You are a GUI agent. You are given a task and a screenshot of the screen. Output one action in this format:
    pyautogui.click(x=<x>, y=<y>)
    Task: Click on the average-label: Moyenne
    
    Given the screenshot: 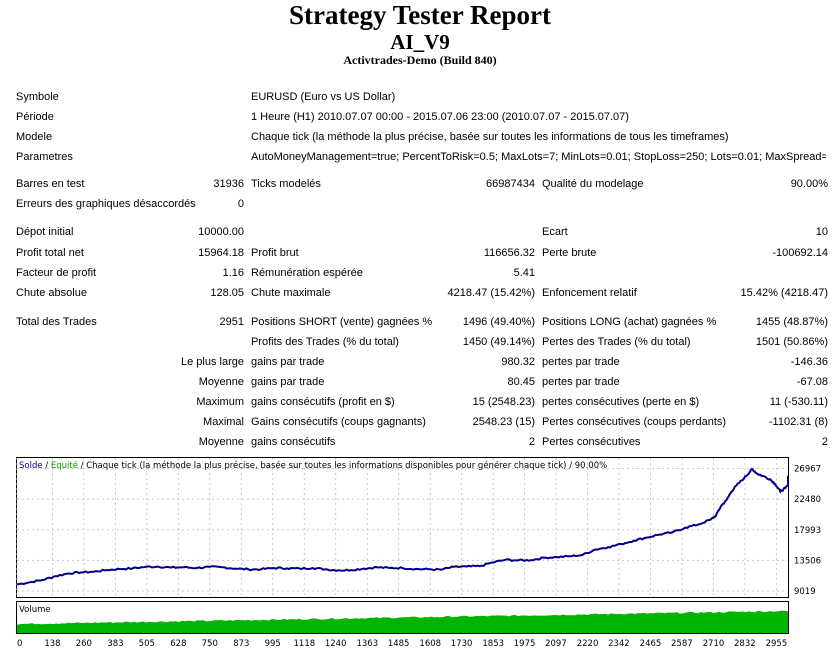 What is the action you would take?
    pyautogui.click(x=221, y=382)
    